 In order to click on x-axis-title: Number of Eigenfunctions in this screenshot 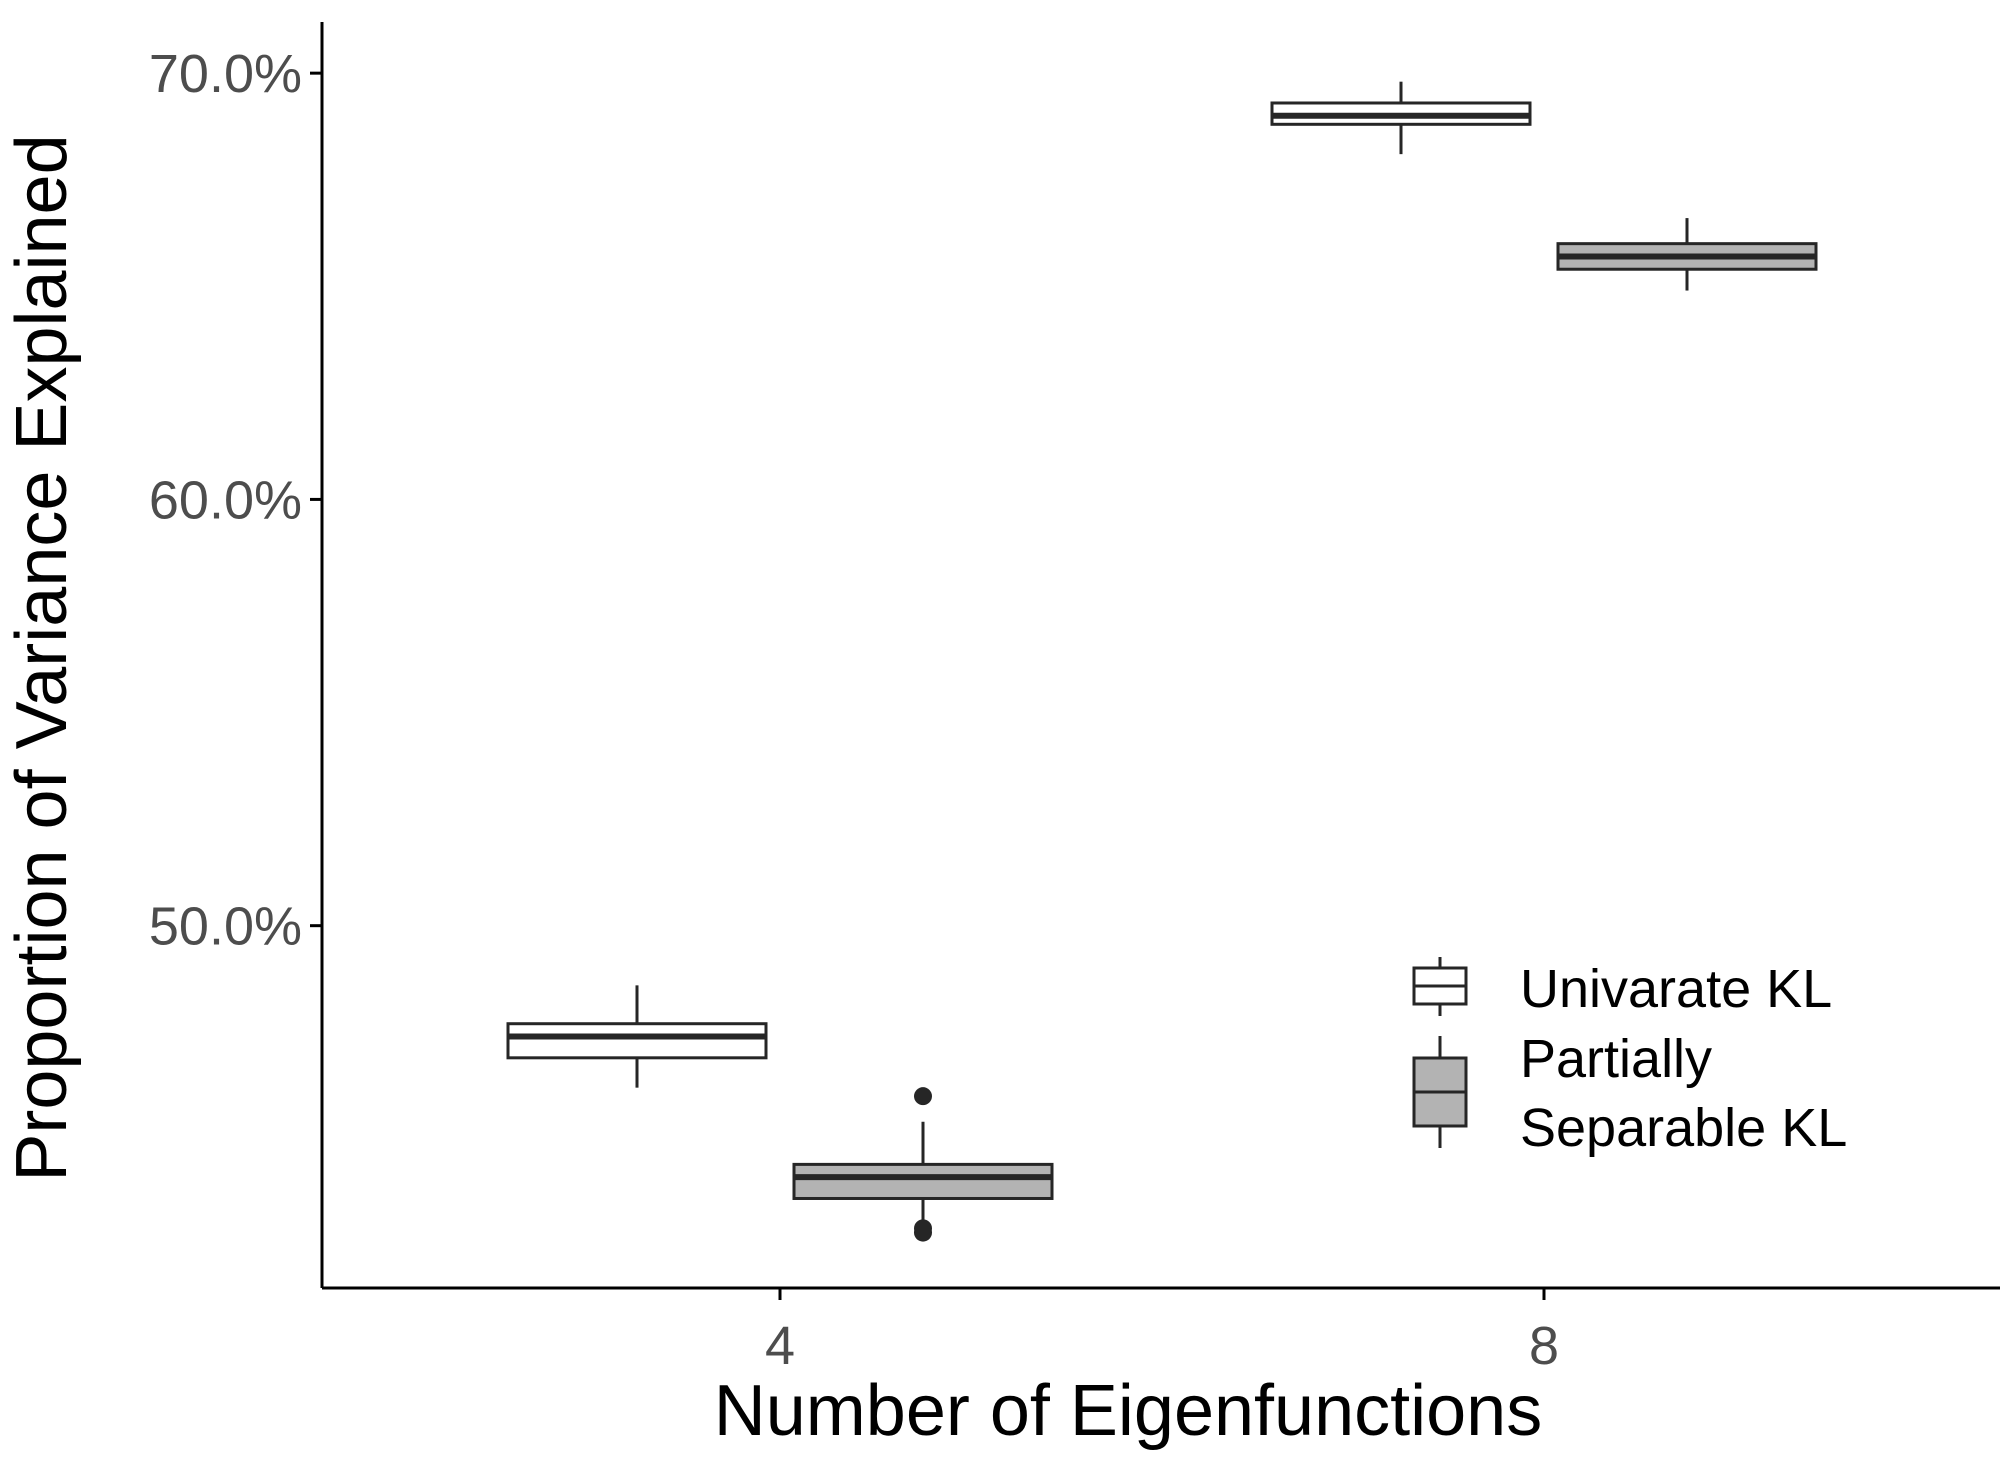, I will do `click(1128, 1411)`.